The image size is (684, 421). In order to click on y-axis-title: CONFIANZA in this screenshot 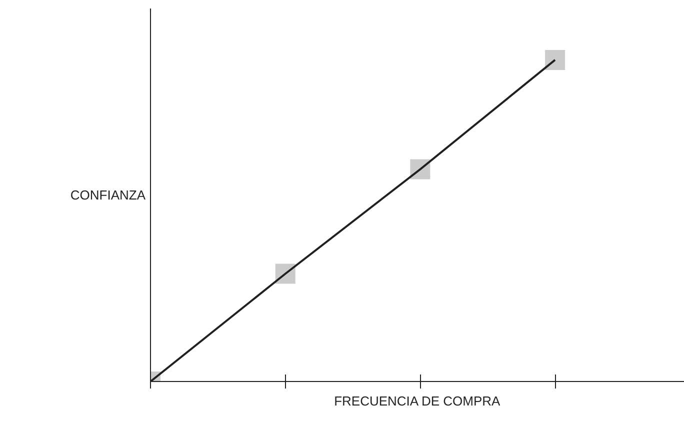, I will do `click(108, 195)`.